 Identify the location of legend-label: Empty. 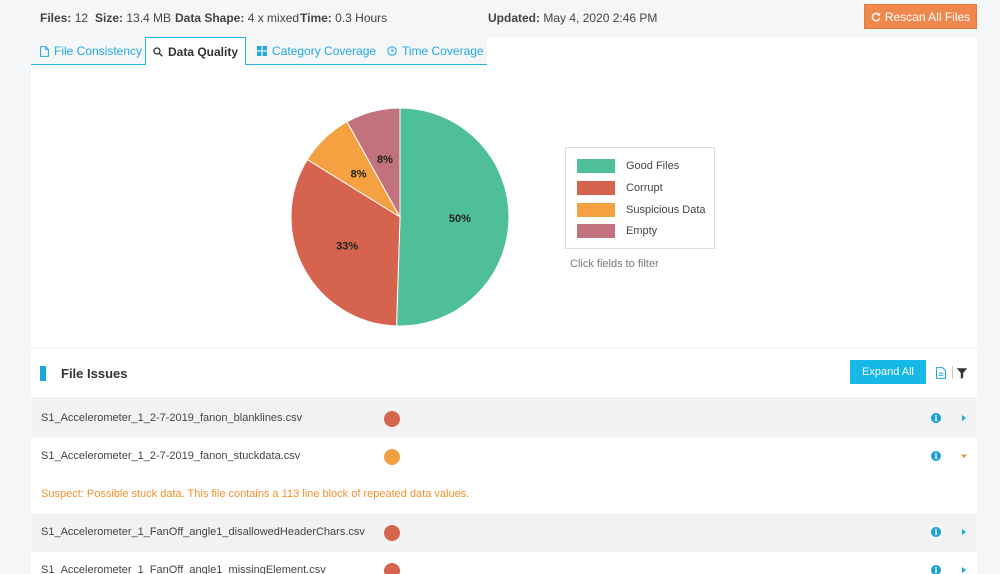
(642, 231).